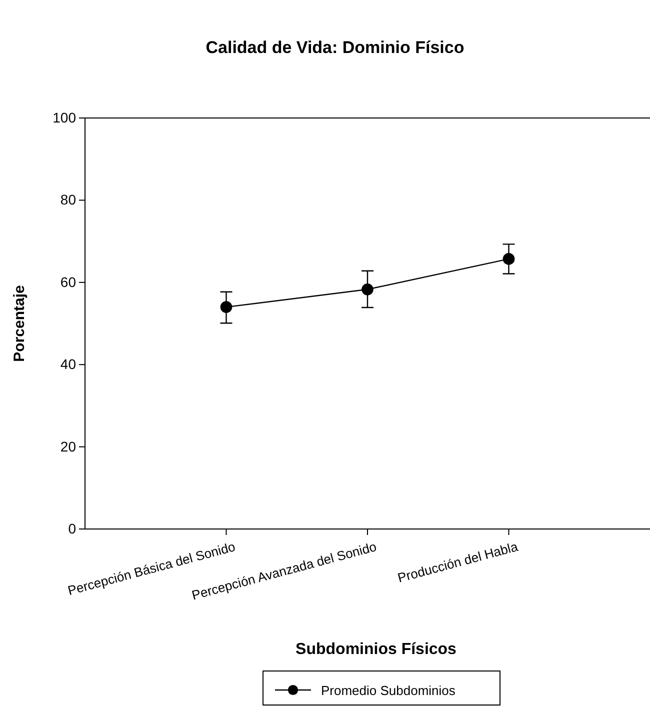  Describe the element at coordinates (72, 528) in the screenshot. I see `y-tick-label: 0` at that location.